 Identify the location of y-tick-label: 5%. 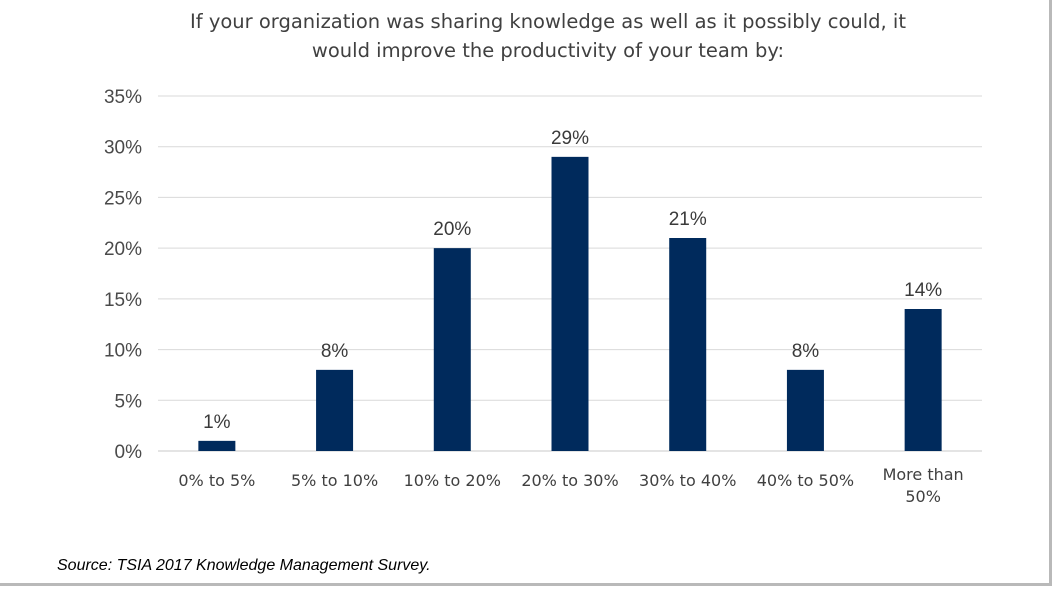
(129, 401).